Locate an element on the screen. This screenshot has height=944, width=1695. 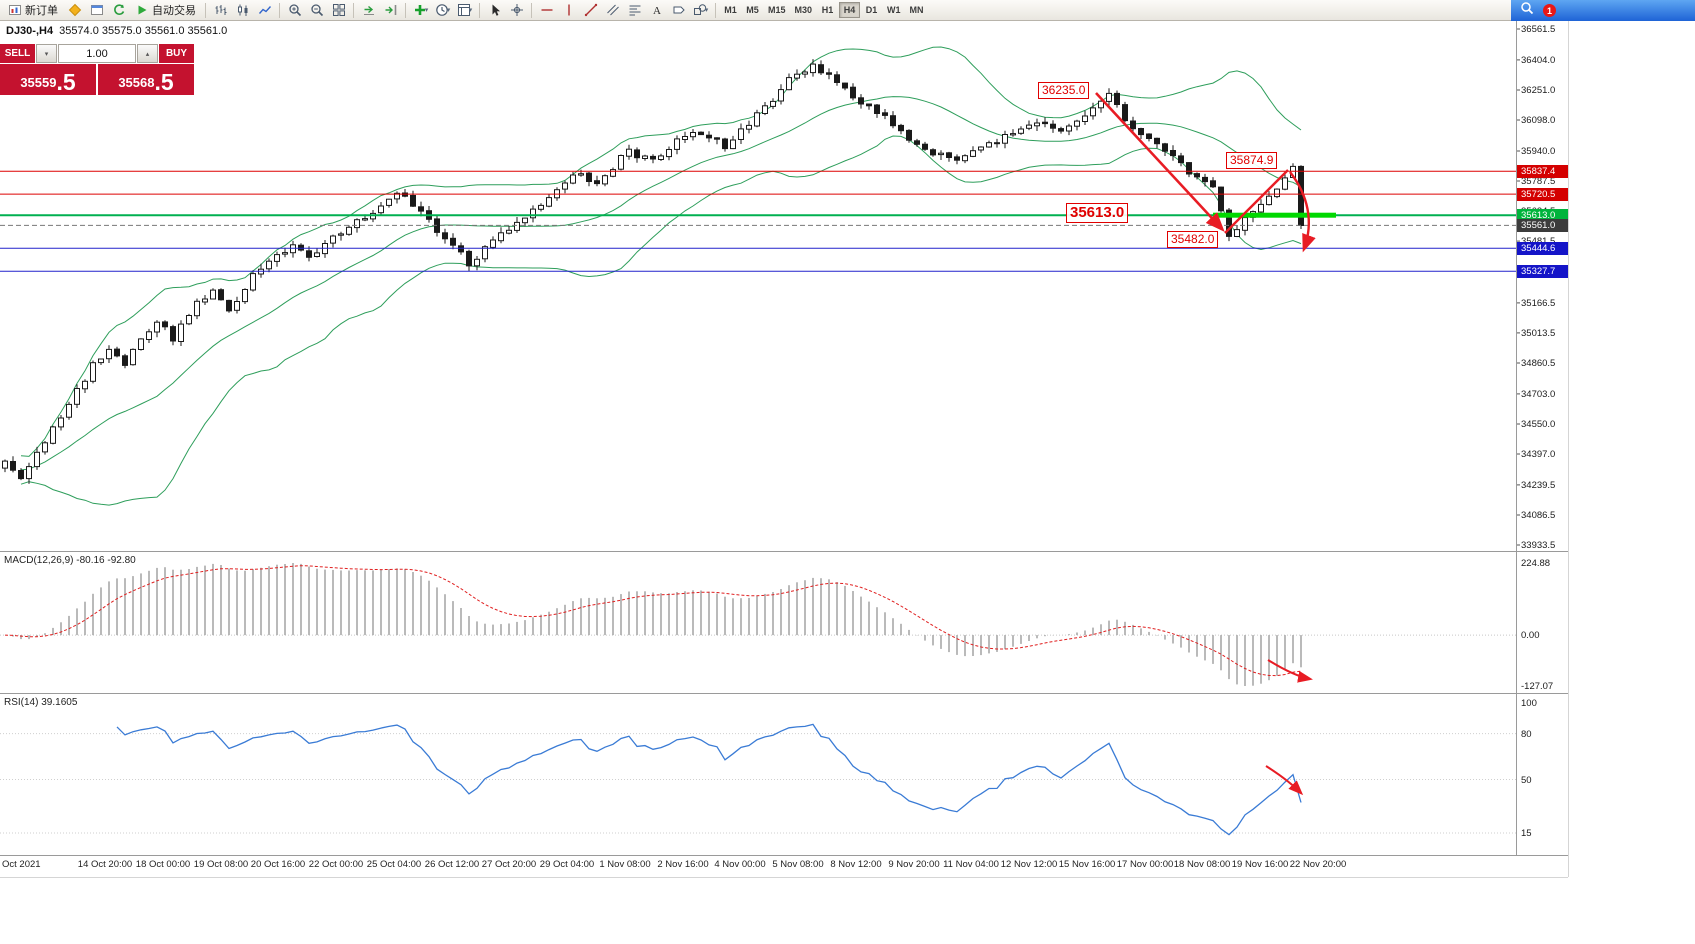
time-axis-label: 25 Oct 04:00 is located at coordinates (394, 864).